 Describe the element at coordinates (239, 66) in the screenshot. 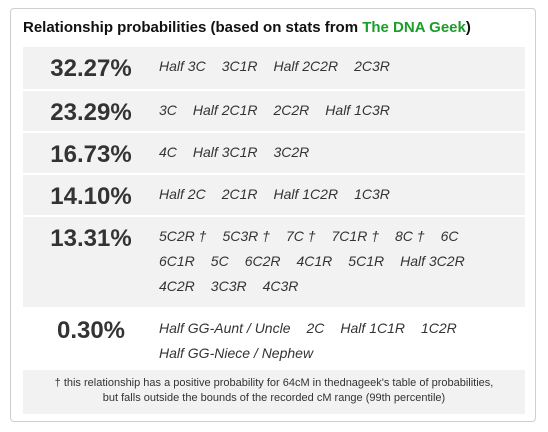

I see `relationship-item: 3C1R` at that location.